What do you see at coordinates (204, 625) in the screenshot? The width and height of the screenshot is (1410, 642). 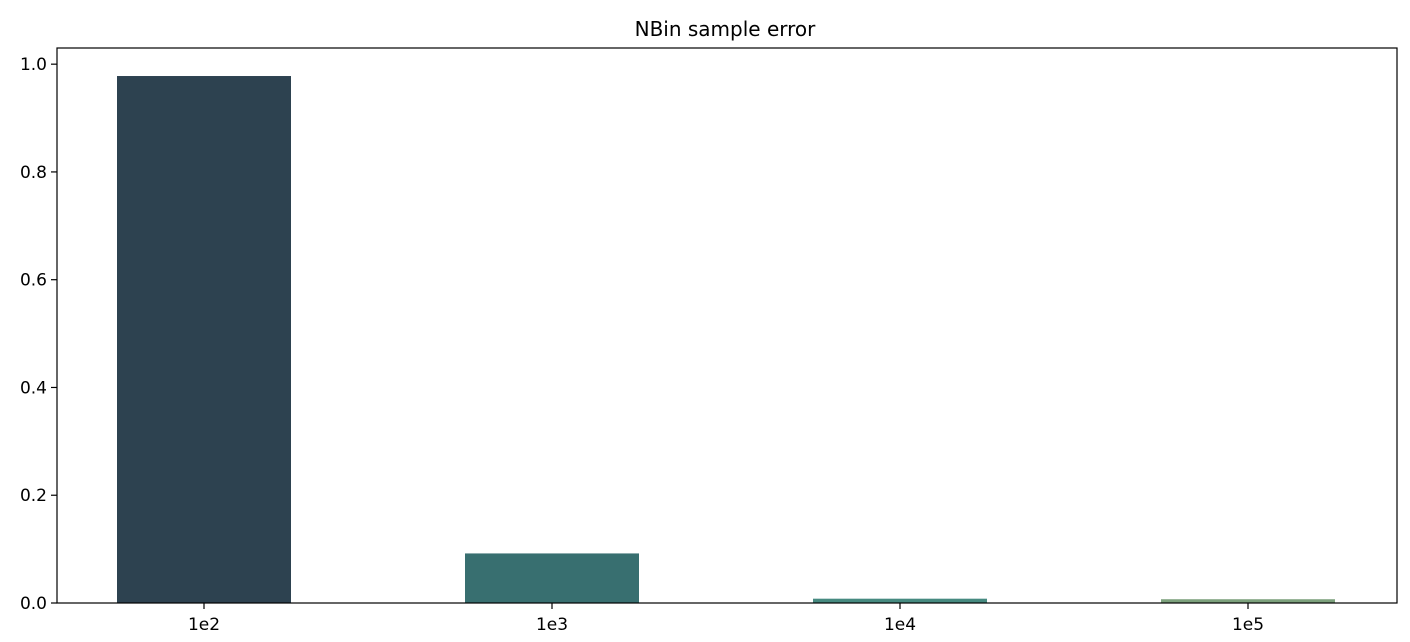 I see `x-tick-label: 1e2` at bounding box center [204, 625].